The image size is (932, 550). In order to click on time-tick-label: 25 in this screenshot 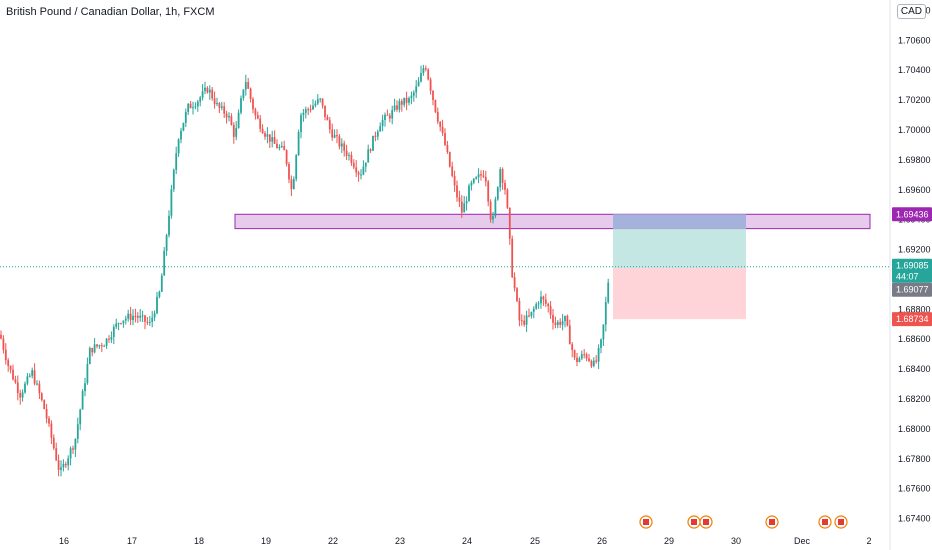, I will do `click(535, 541)`.